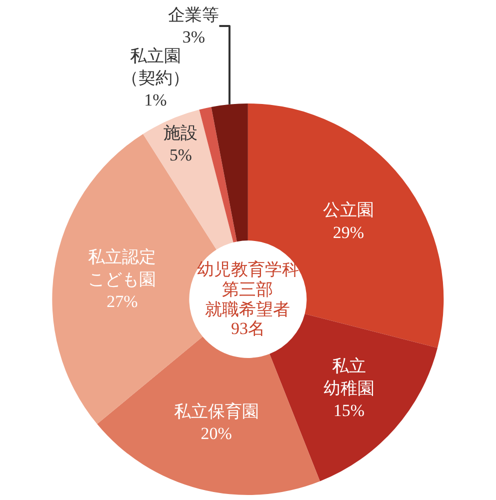 The image size is (496, 500). Describe the element at coordinates (248, 269) in the screenshot. I see `text: 幼児教育学科` at that location.